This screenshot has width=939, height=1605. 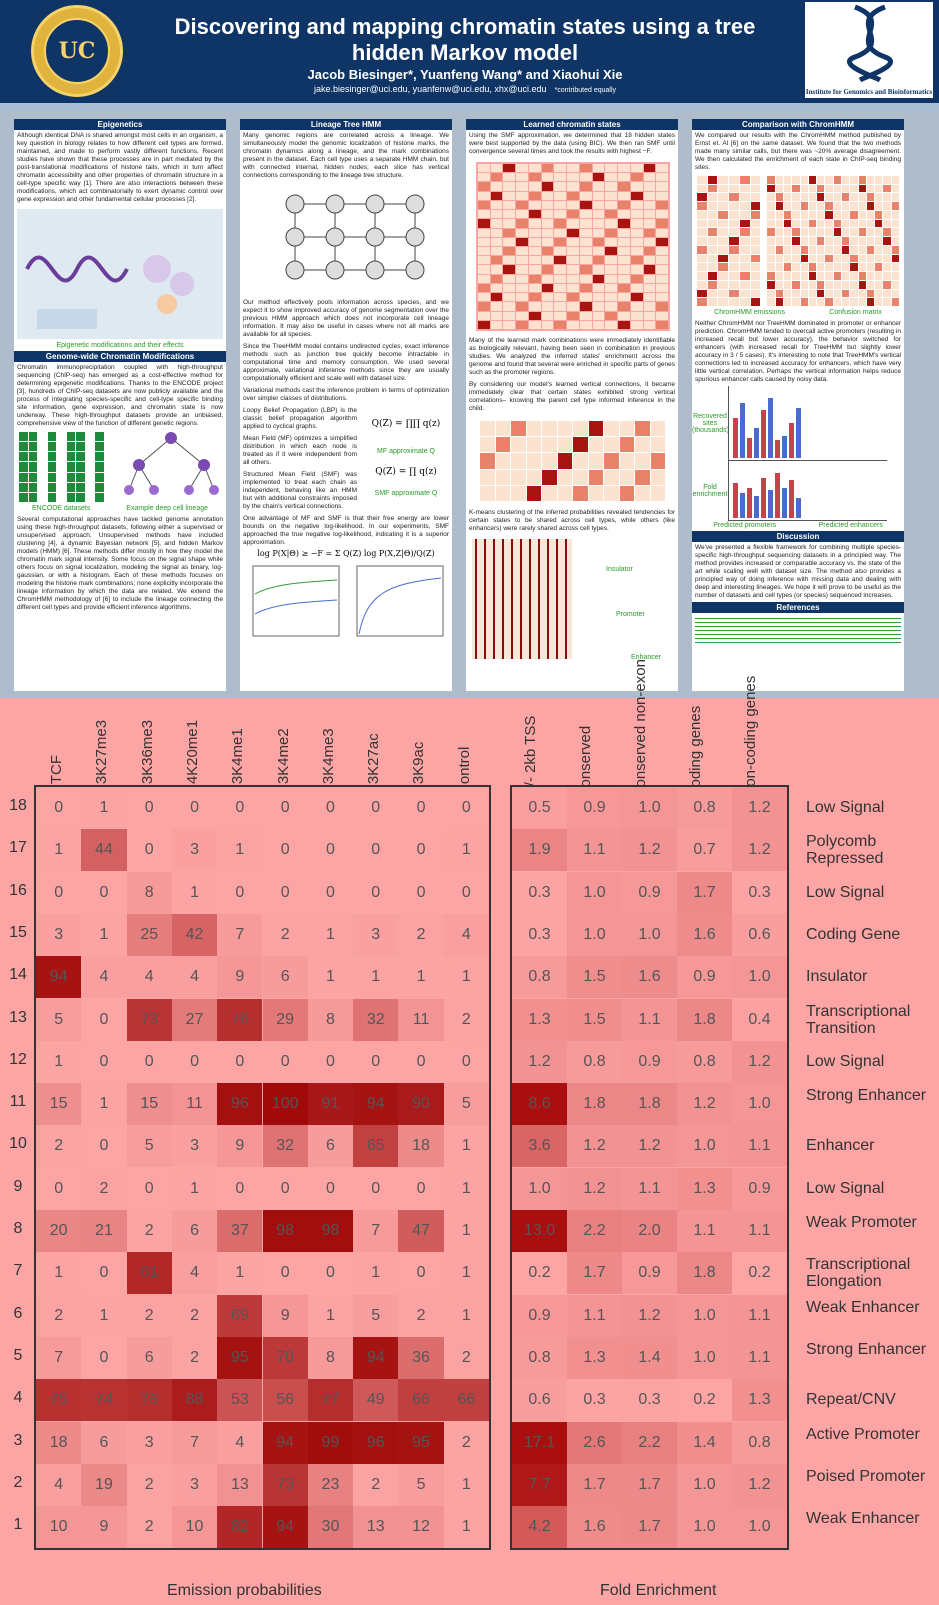 I want to click on cell-lineage-figure, so click(x=172, y=463).